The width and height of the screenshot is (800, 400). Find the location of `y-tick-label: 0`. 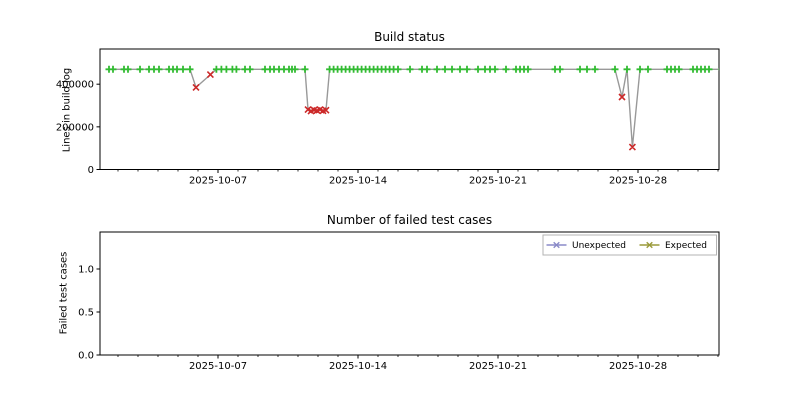

y-tick-label: 0 is located at coordinates (91, 170).